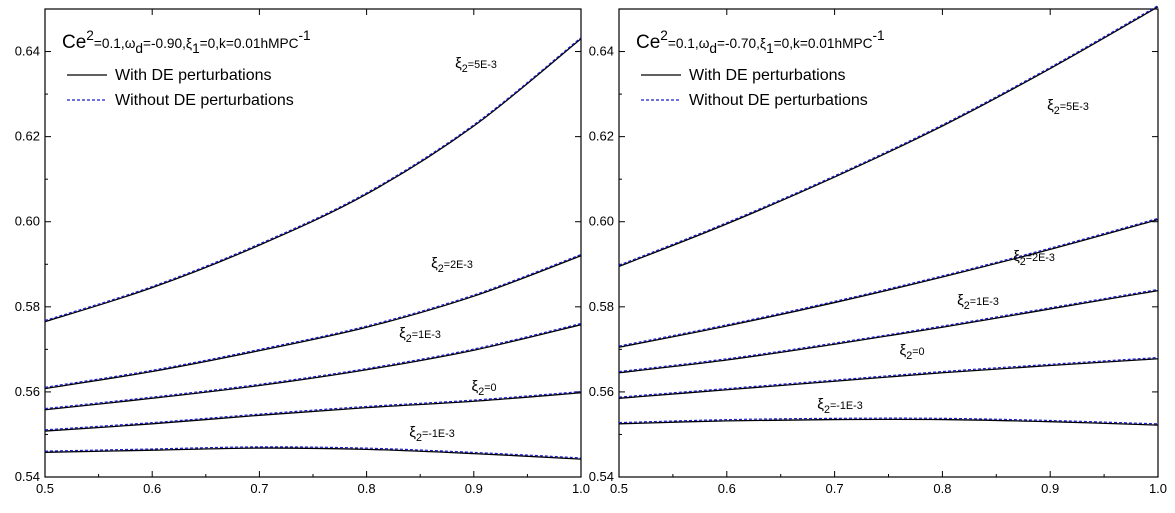 This screenshot has width=1175, height=513. I want to click on chart-title: Ce2=0.1,ωd=-0.90,ξ1=0,k=0.01hMPC-1, so click(186, 42).